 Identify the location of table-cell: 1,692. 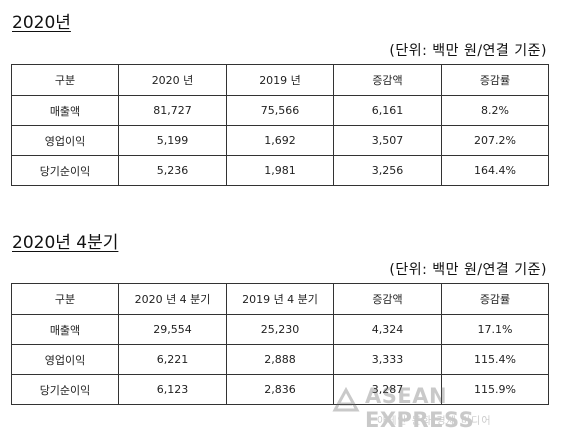
(280, 140).